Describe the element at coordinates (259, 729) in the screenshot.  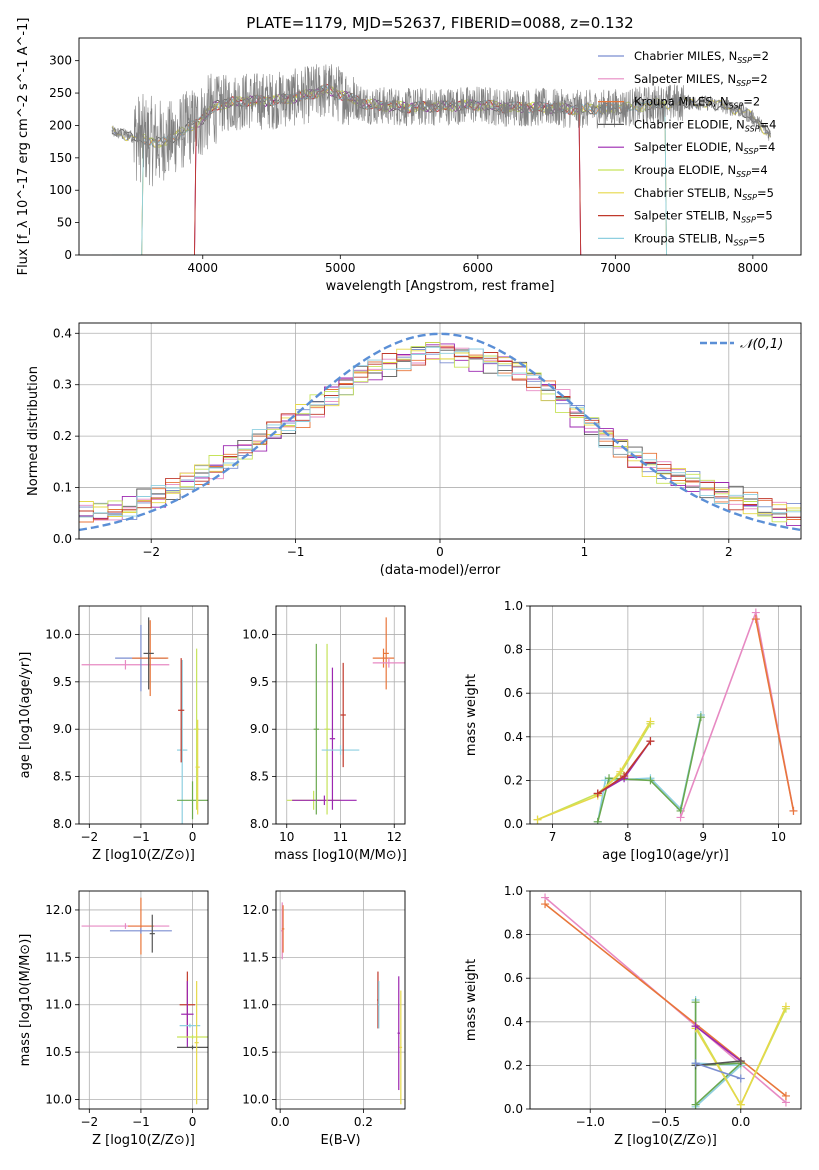
I see `y-tick-label: 9.0` at that location.